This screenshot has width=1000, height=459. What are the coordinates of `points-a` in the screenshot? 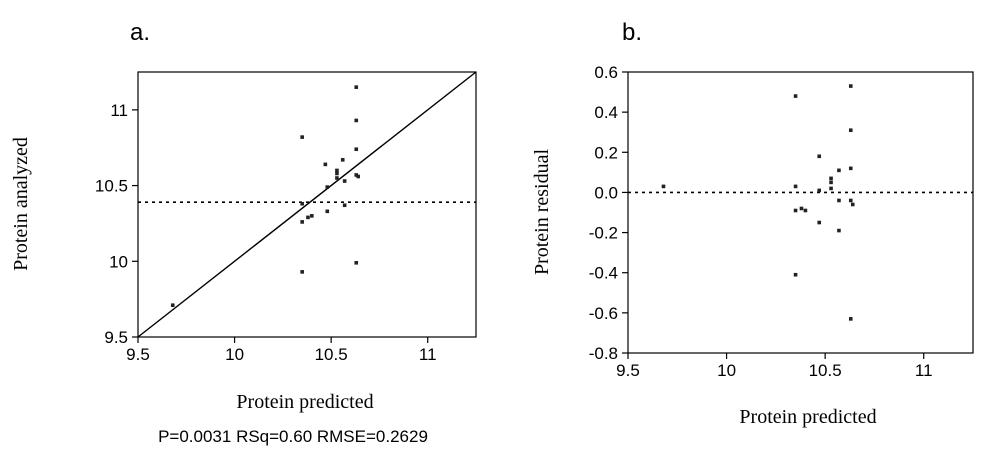 It's located at (265, 196).